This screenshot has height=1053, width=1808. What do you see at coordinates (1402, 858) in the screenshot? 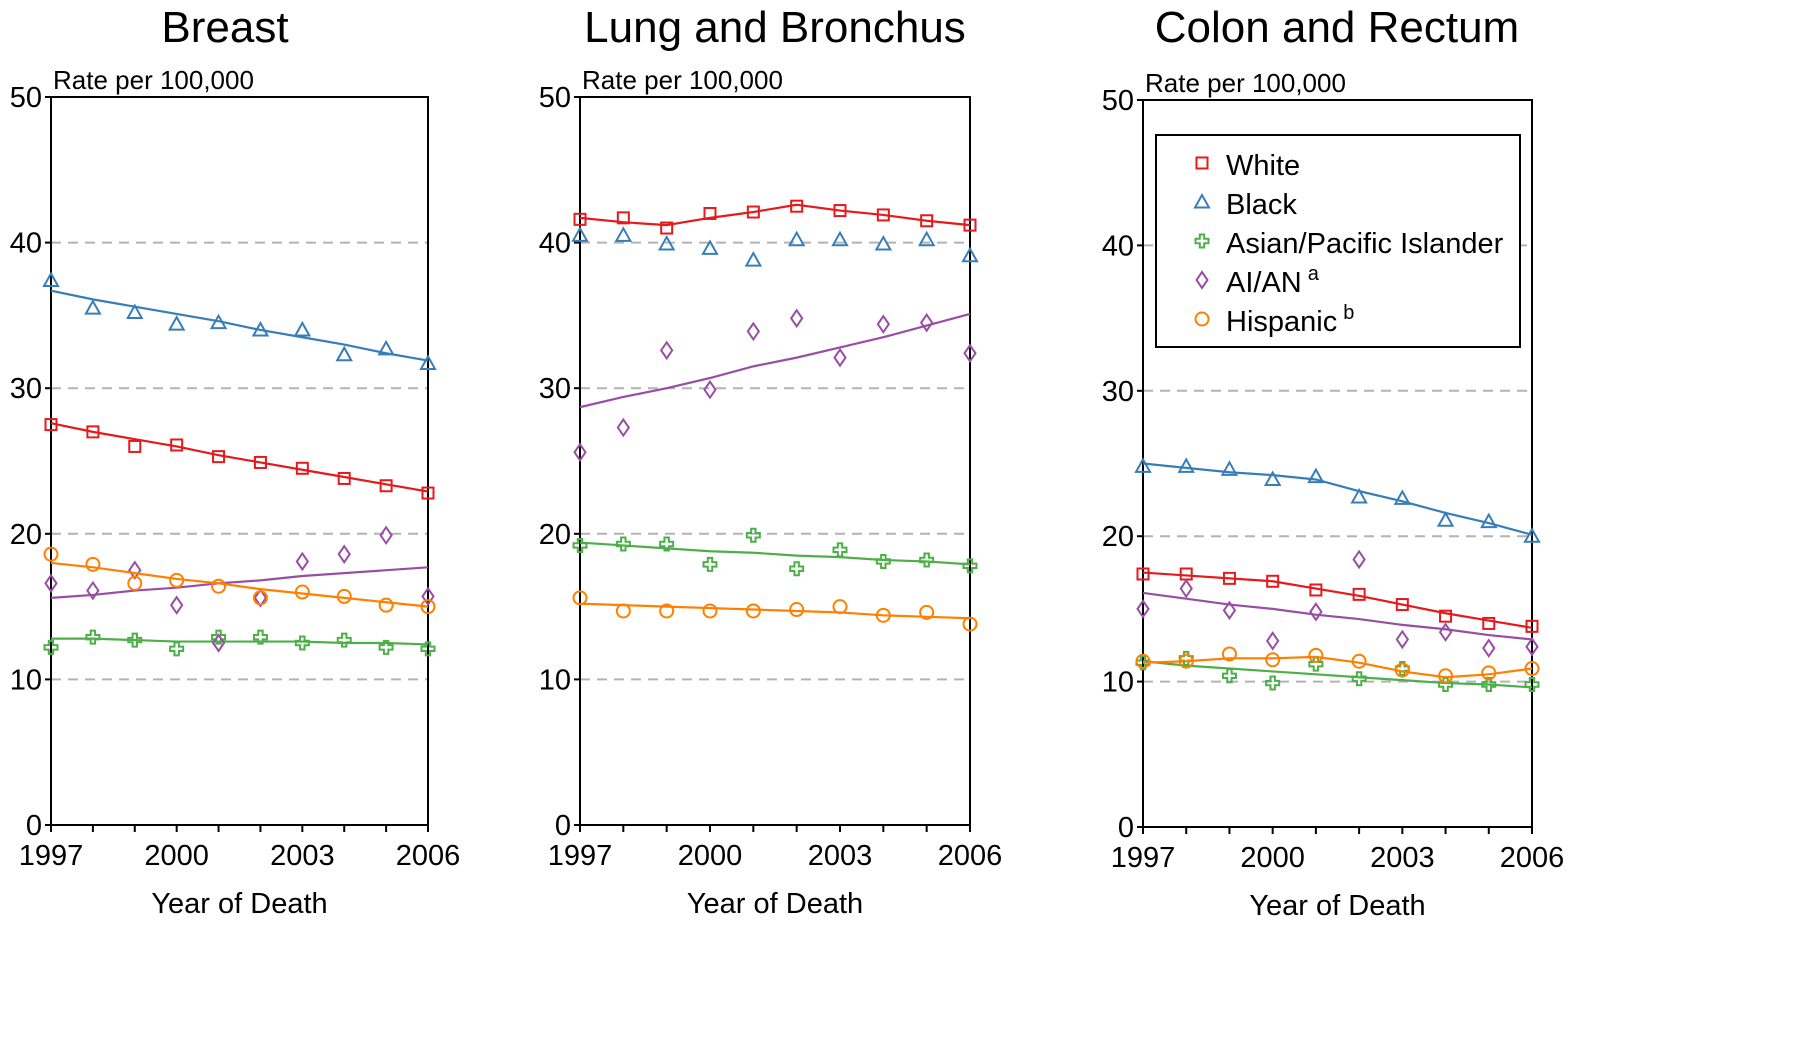
I see `x-tick-label: 2003` at bounding box center [1402, 858].